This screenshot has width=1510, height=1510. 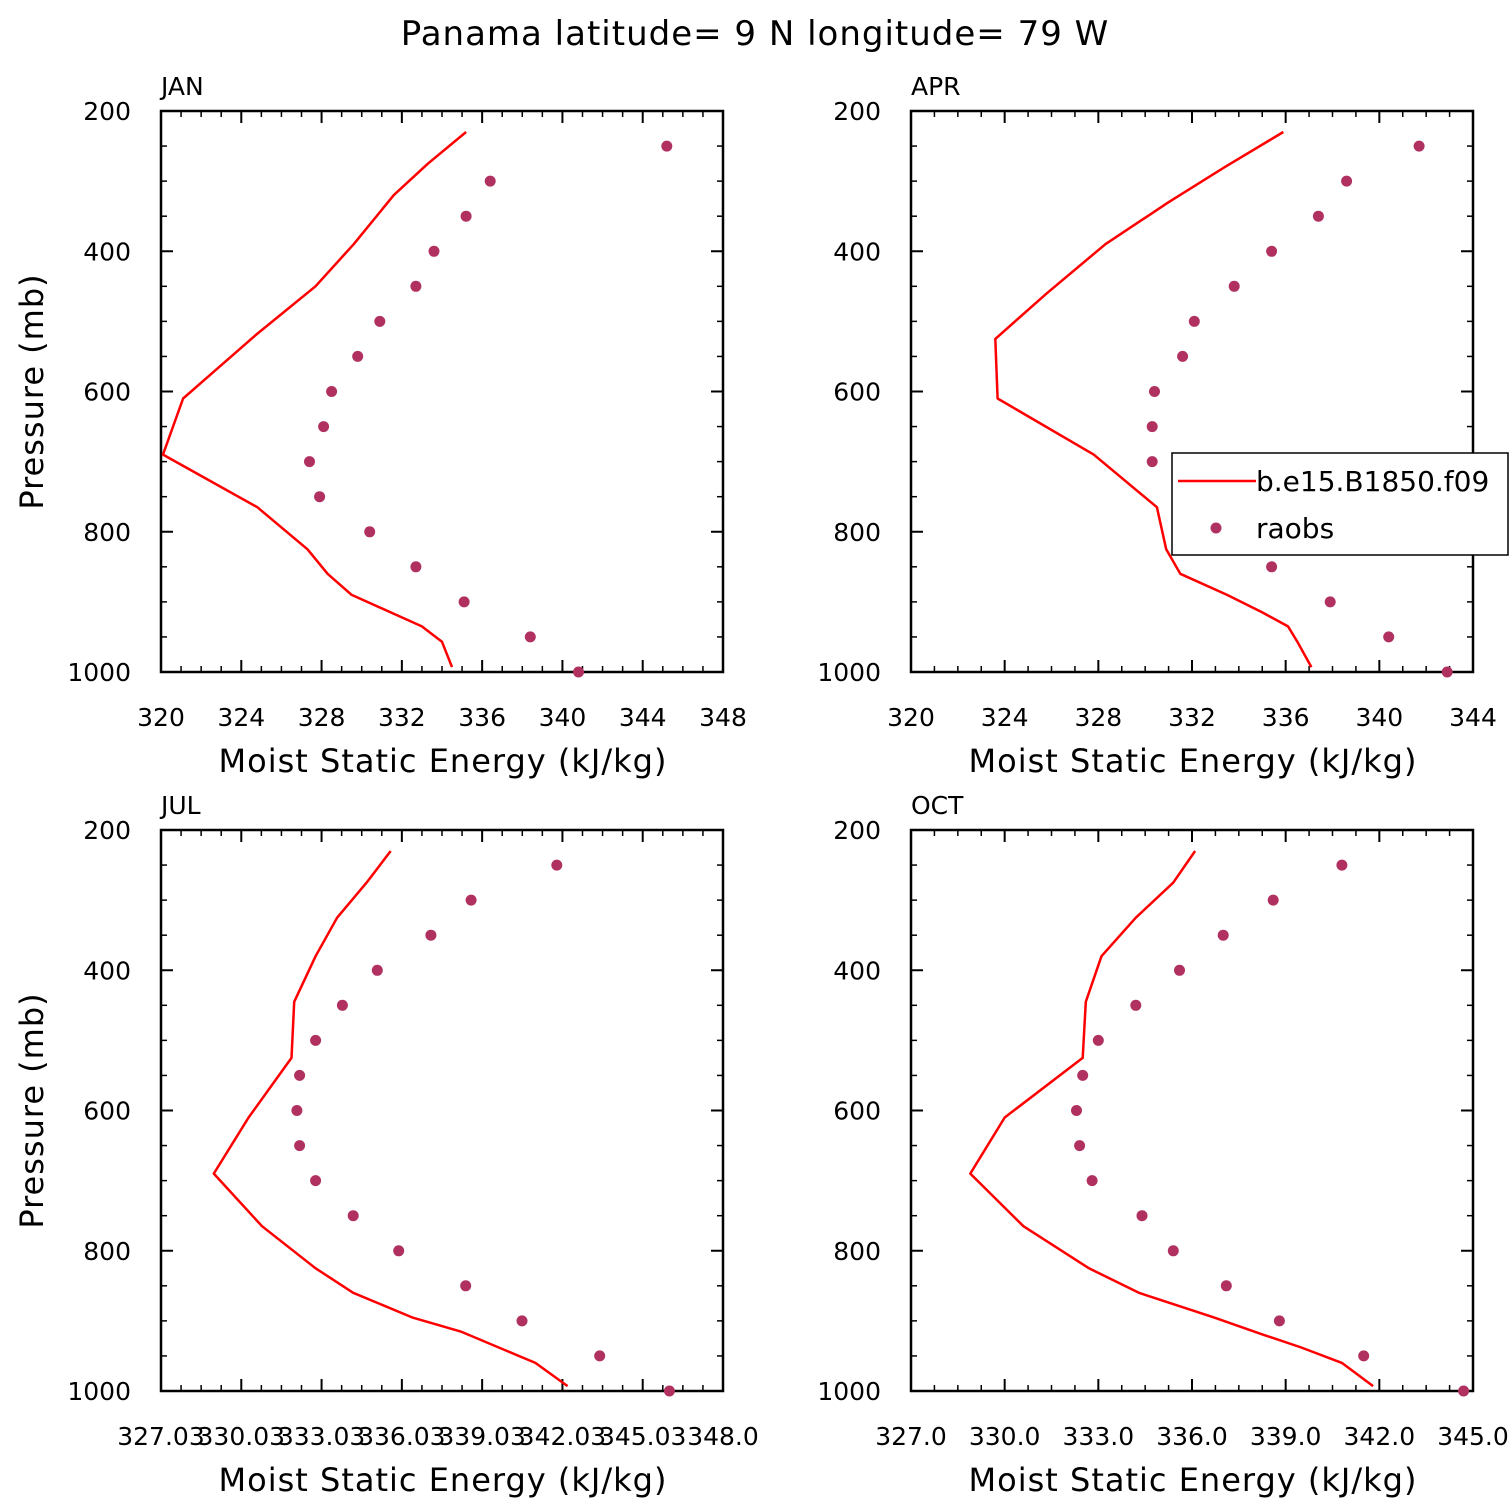 I want to click on legend-box, so click(x=1340, y=504).